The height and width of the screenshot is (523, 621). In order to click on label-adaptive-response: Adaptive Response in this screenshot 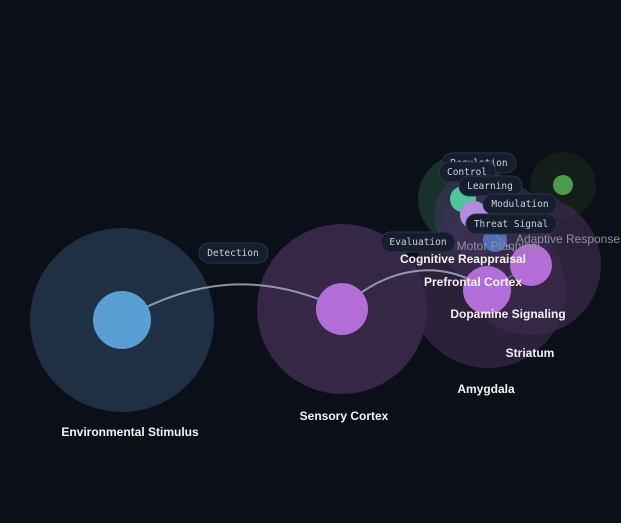, I will do `click(568, 239)`.